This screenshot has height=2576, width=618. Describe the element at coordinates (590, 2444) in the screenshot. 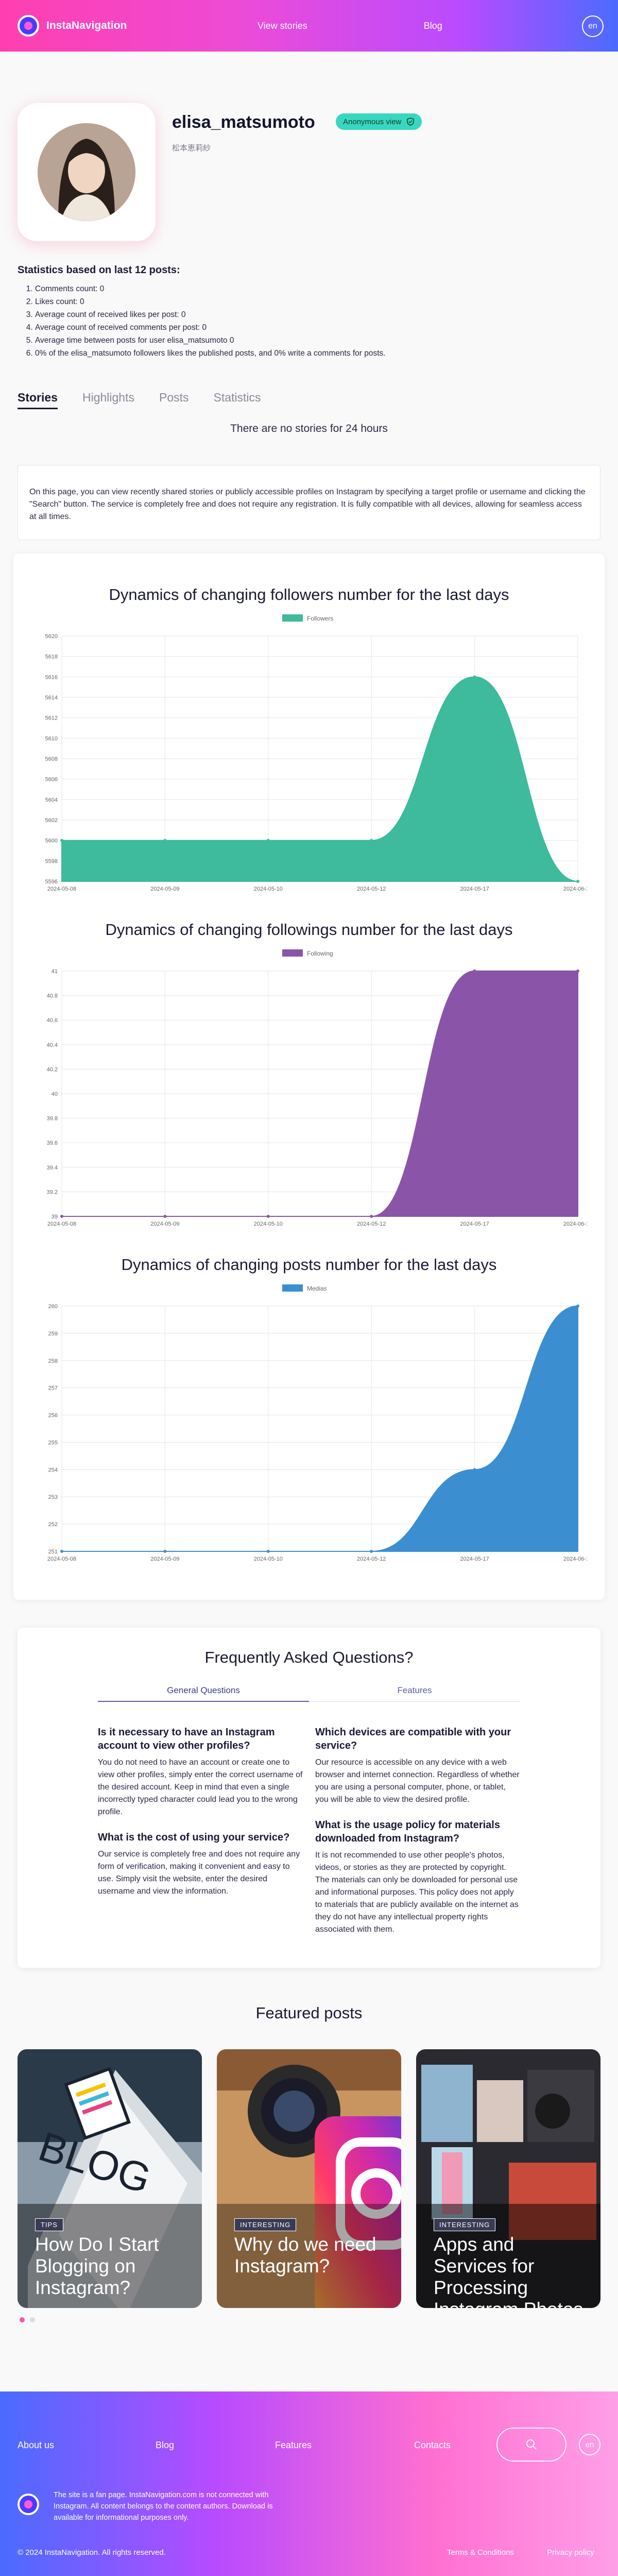

I see `footer-language-button: en` at that location.